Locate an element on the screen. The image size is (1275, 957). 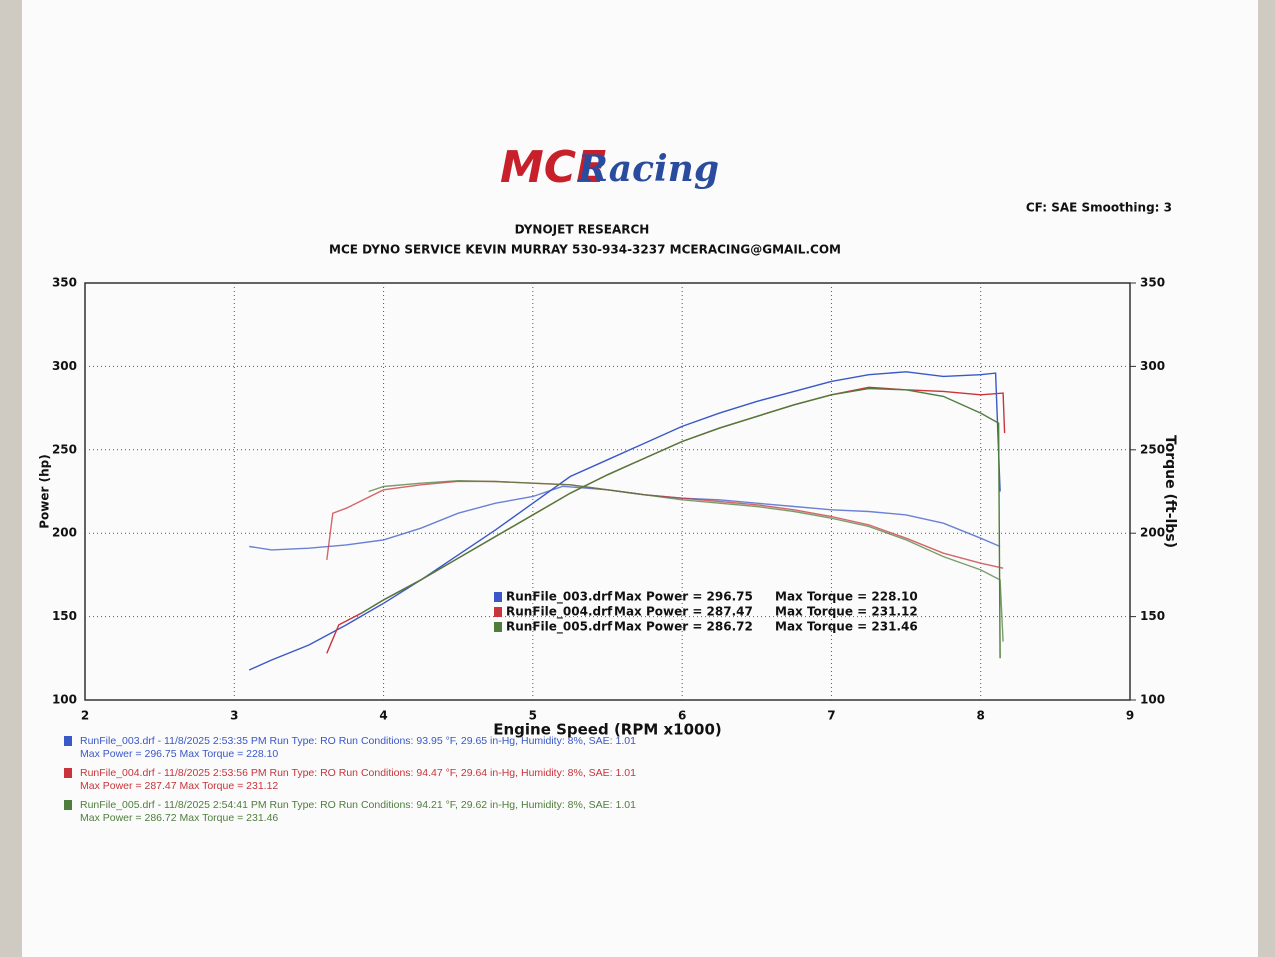
y2-tick-label: 250 is located at coordinates (1152, 449).